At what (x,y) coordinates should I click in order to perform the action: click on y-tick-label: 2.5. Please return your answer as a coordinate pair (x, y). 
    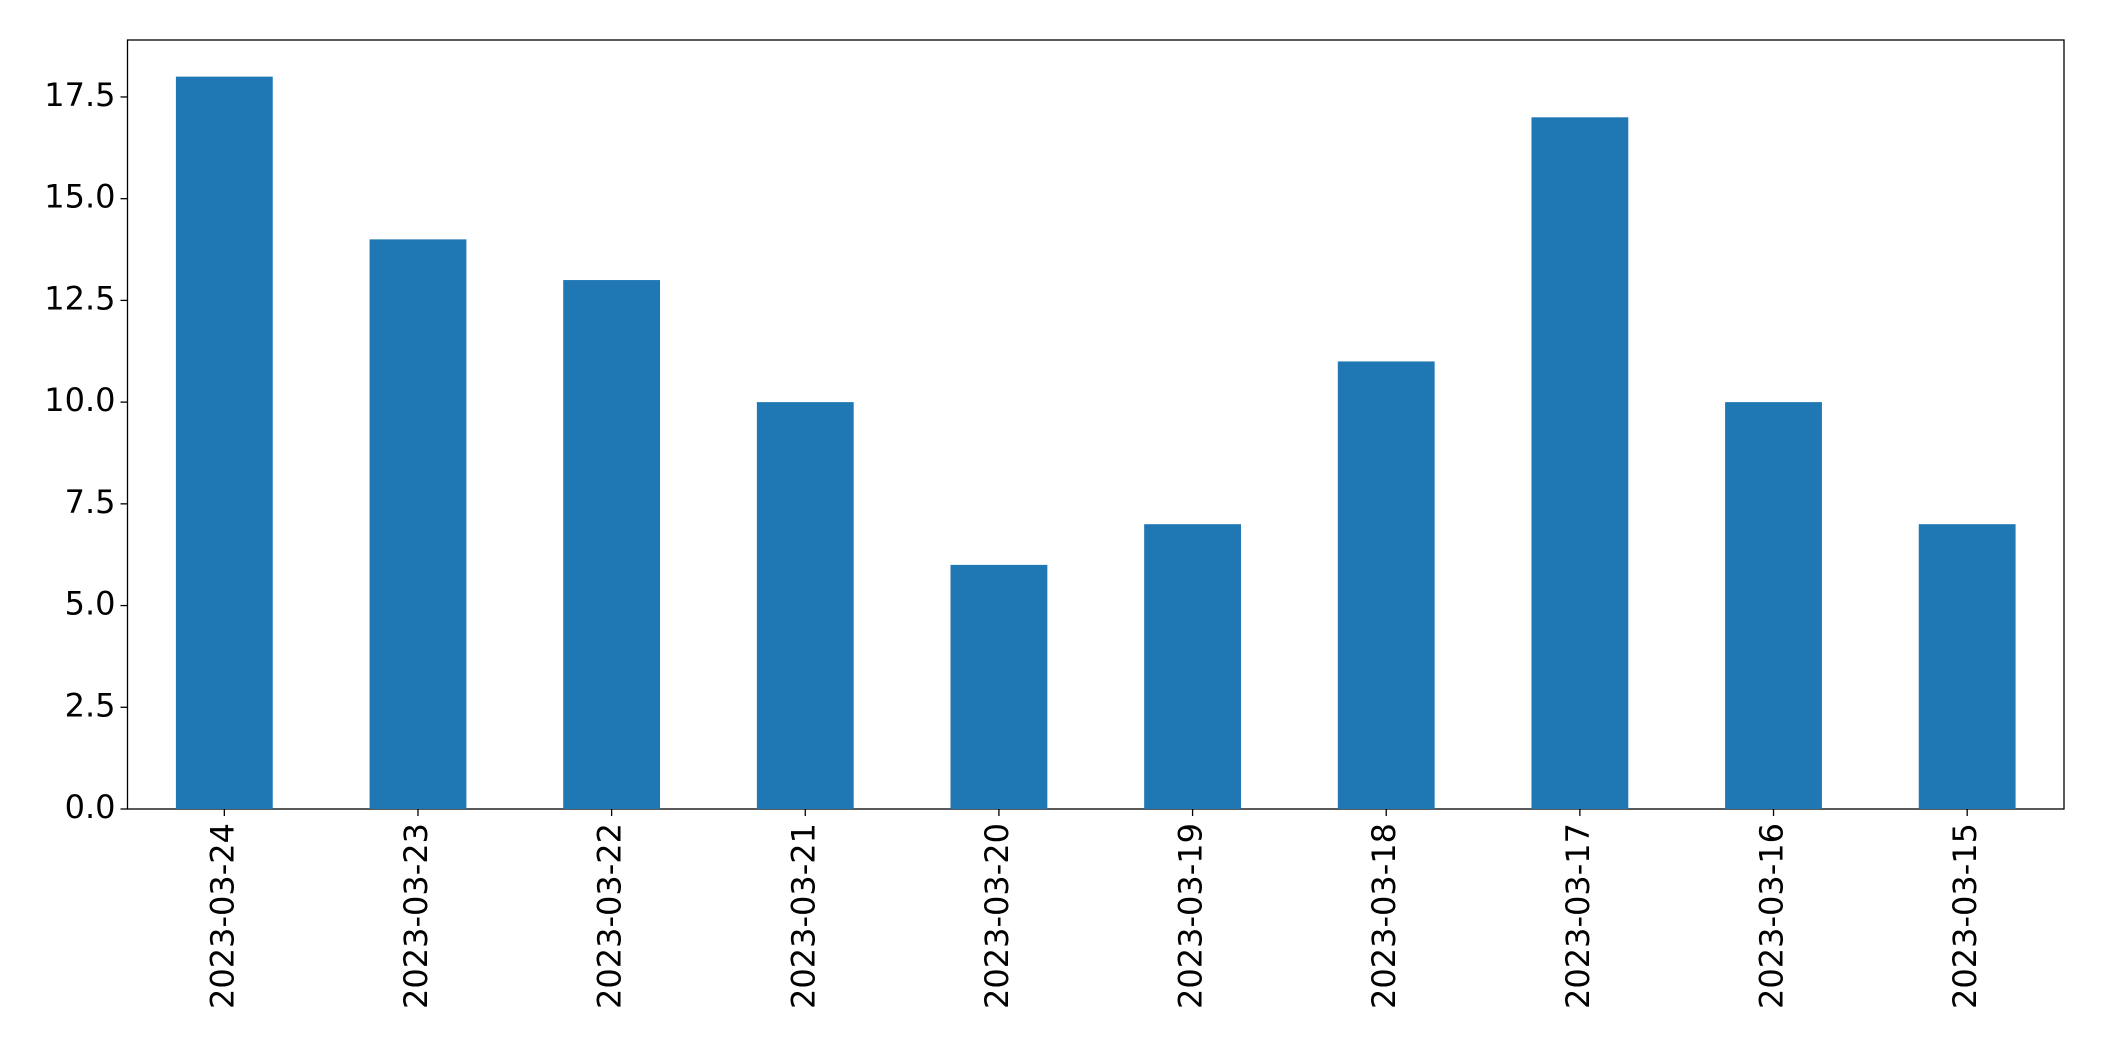
    Looking at the image, I should click on (90, 705).